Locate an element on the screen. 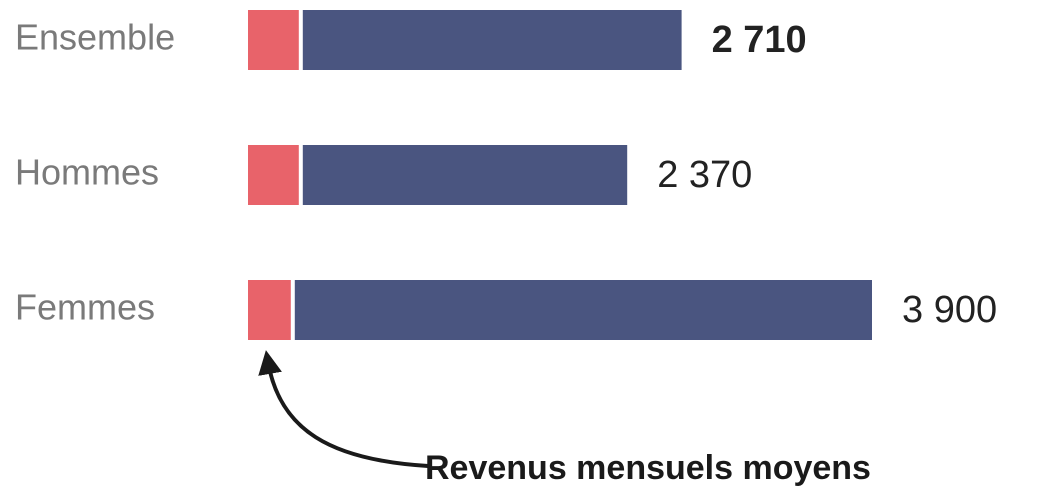 Image resolution: width=1053 pixels, height=498 pixels. annotation-arrow is located at coordinates (343, 409).